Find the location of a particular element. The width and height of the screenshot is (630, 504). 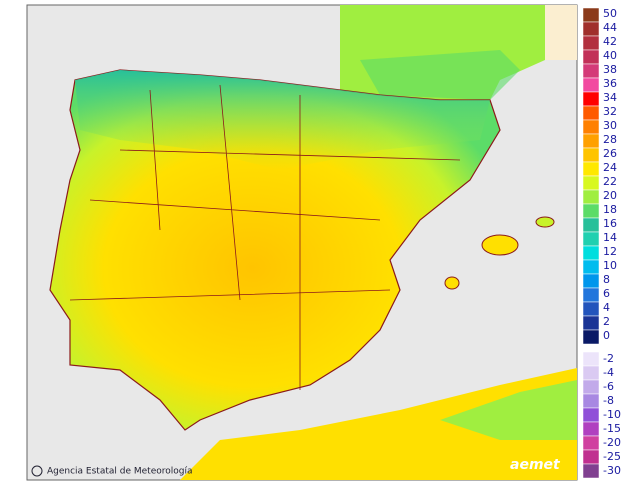

legend-label: 30 is located at coordinates (610, 125).